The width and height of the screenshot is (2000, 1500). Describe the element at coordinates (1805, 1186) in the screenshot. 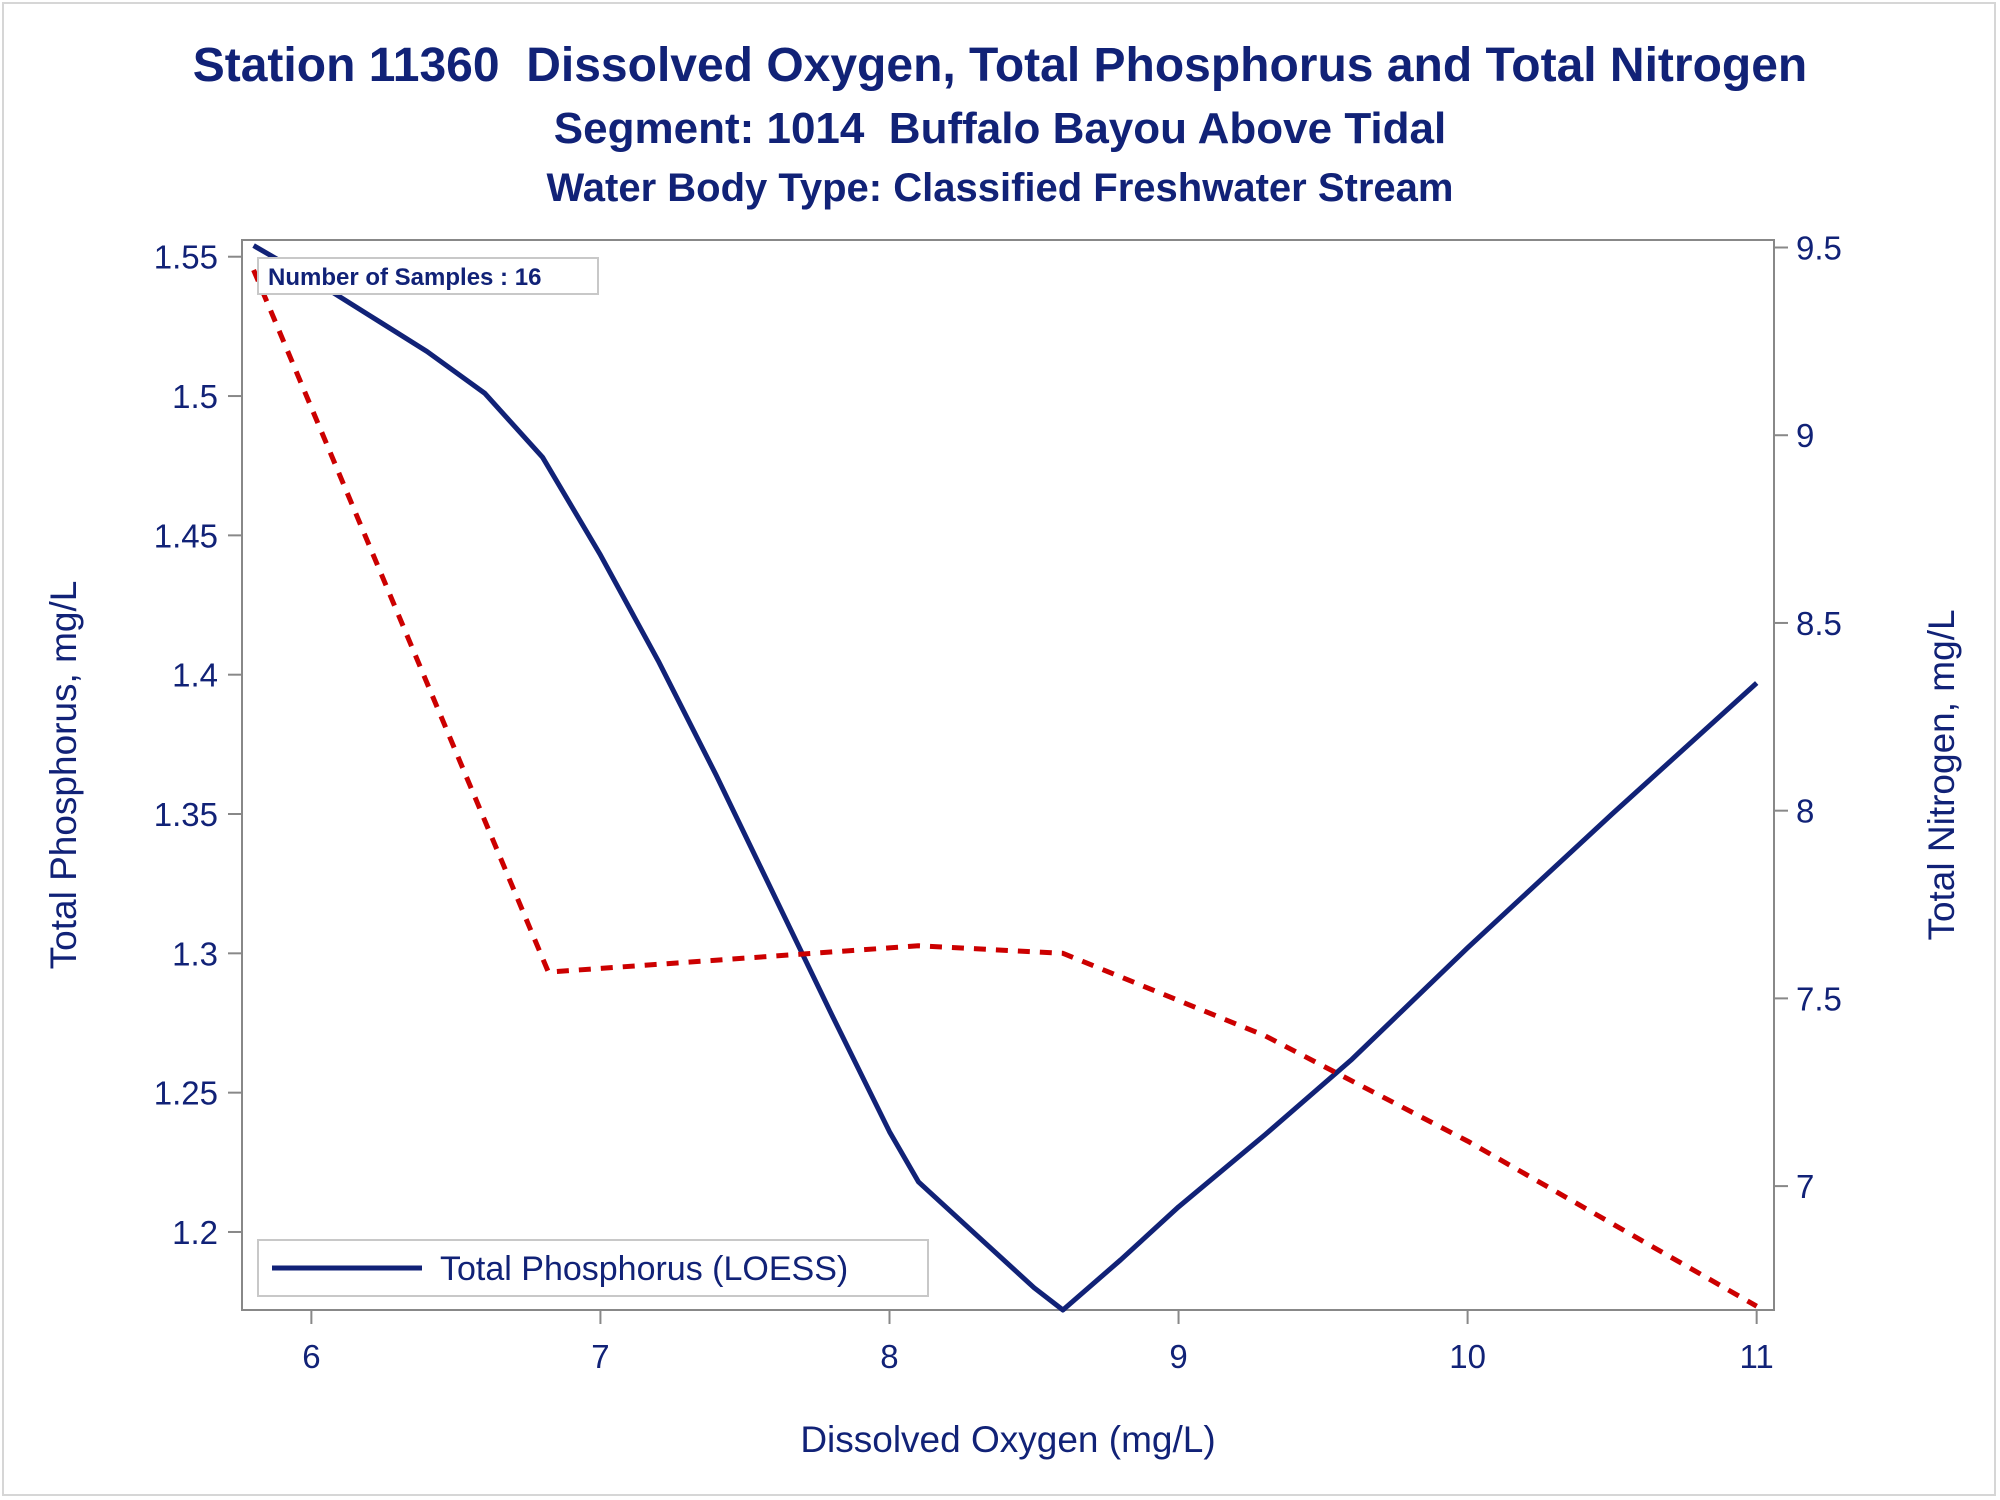

I see `y2-tick-label: 7` at that location.